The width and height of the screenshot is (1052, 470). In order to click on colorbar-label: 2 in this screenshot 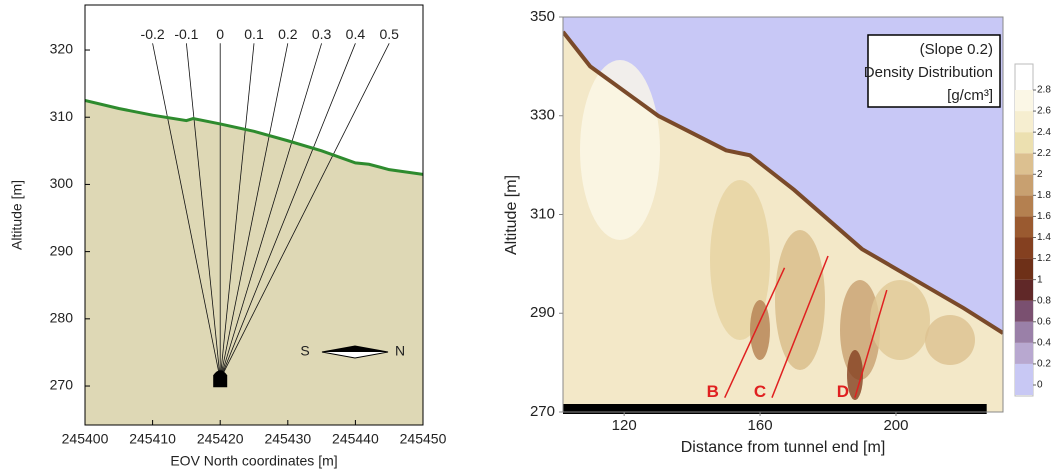, I will do `click(1040, 174)`.